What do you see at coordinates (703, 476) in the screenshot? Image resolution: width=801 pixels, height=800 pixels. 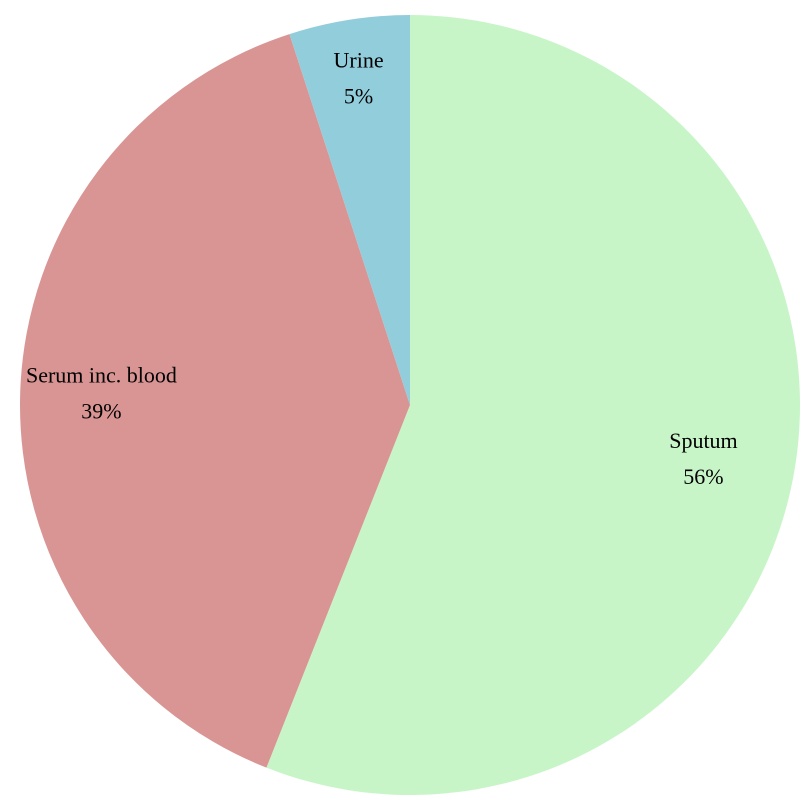 I see `slice-value-label: 56%` at bounding box center [703, 476].